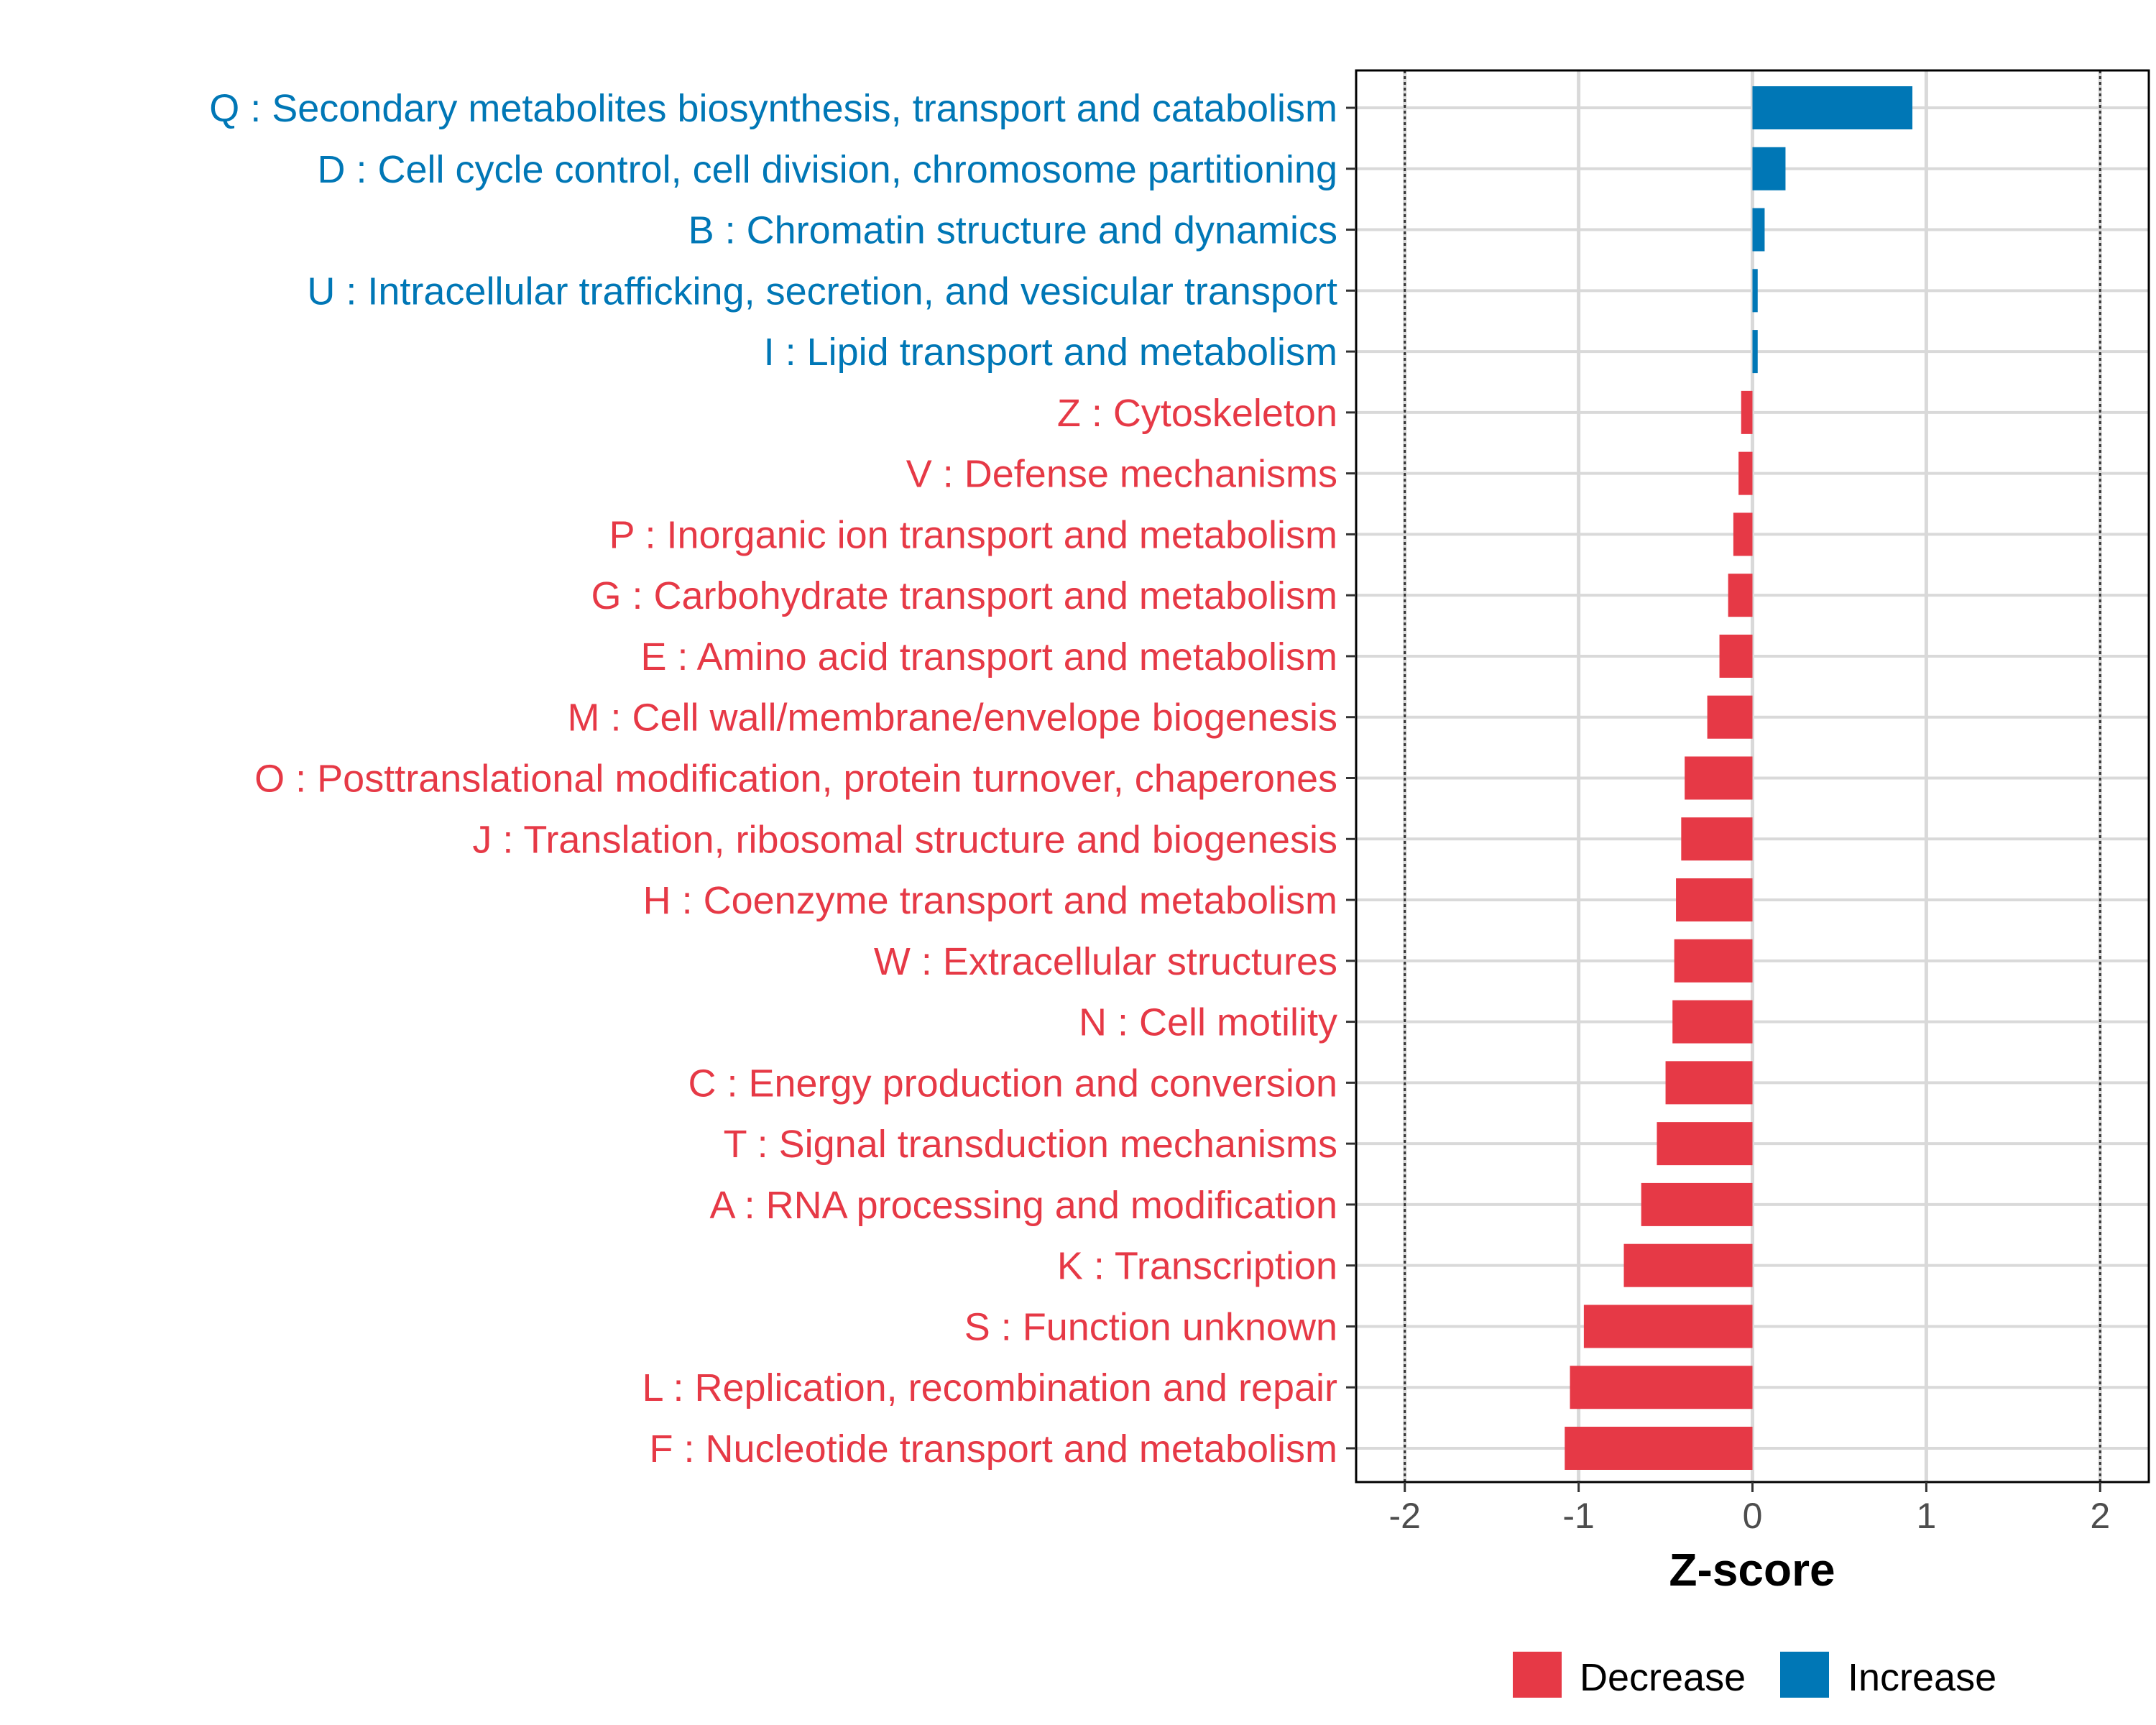 Image resolution: width=2156 pixels, height=1725 pixels. Describe the element at coordinates (1050, 352) in the screenshot. I see `category-label: I : Lipid transport and metabolism` at that location.